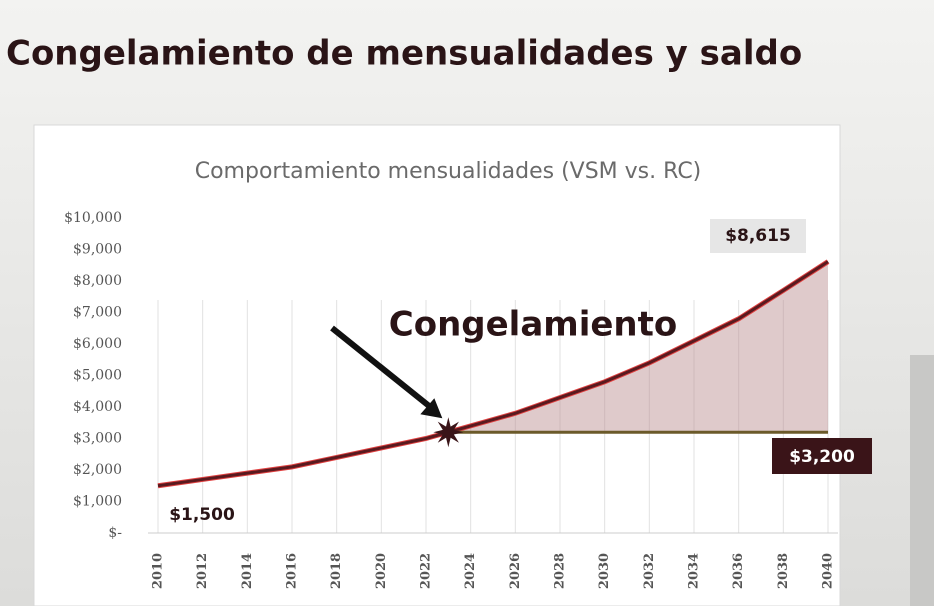  What do you see at coordinates (93, 218) in the screenshot?
I see `y-tick-label: $10,000` at bounding box center [93, 218].